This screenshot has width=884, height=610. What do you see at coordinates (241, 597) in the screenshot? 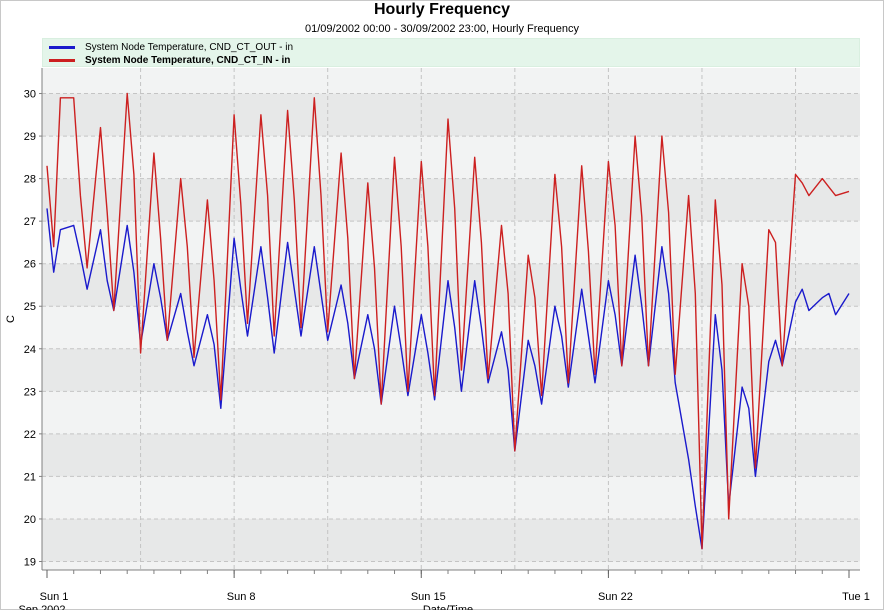
I see `x-tick-label: Sun 8` at bounding box center [241, 597].